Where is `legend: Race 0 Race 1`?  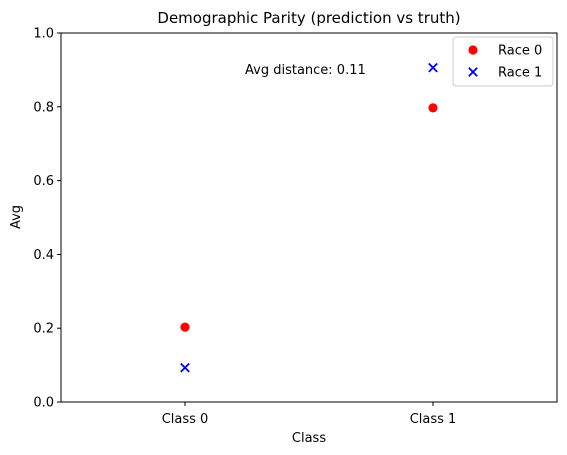 legend: Race 0 Race 1 is located at coordinates (503, 61).